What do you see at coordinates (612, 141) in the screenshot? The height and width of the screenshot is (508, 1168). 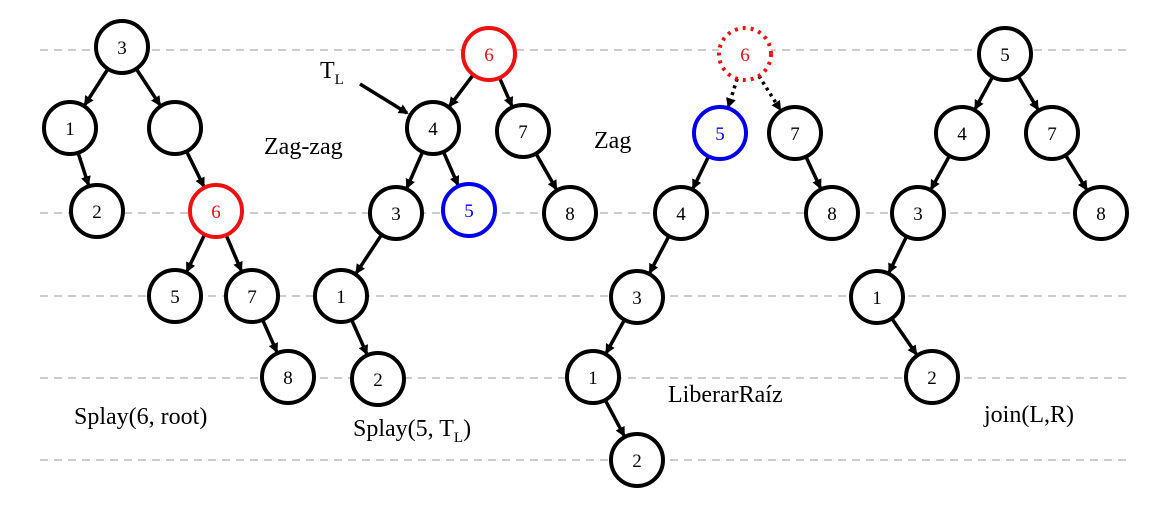 I see `caption-zag: Zag` at bounding box center [612, 141].